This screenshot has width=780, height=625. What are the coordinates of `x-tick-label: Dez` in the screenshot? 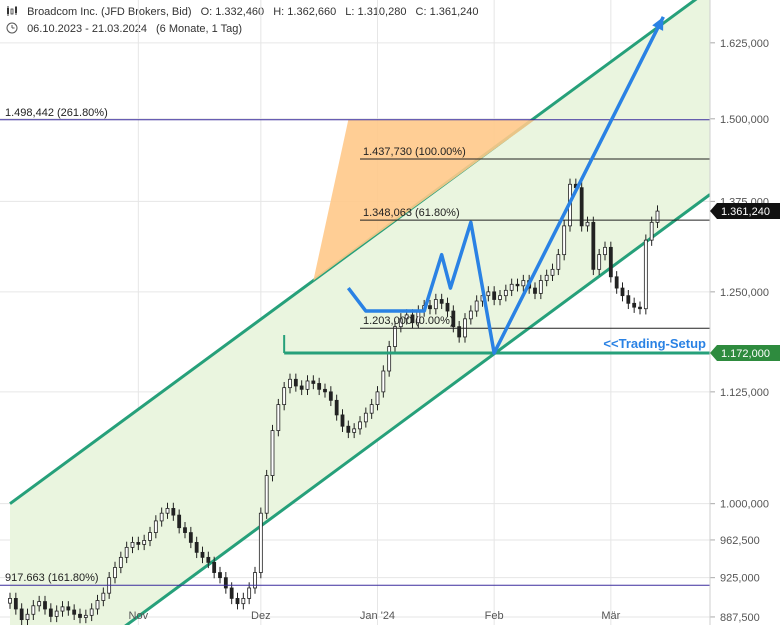 It's located at (261, 616).